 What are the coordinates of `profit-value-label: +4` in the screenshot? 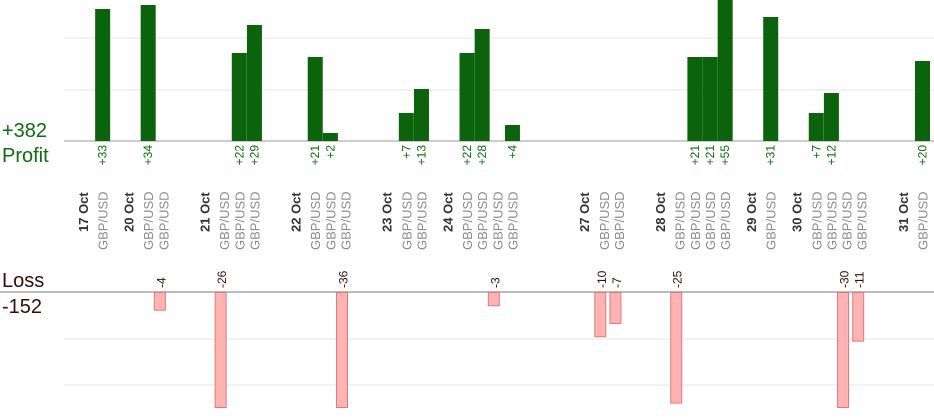 It's located at (512, 152).